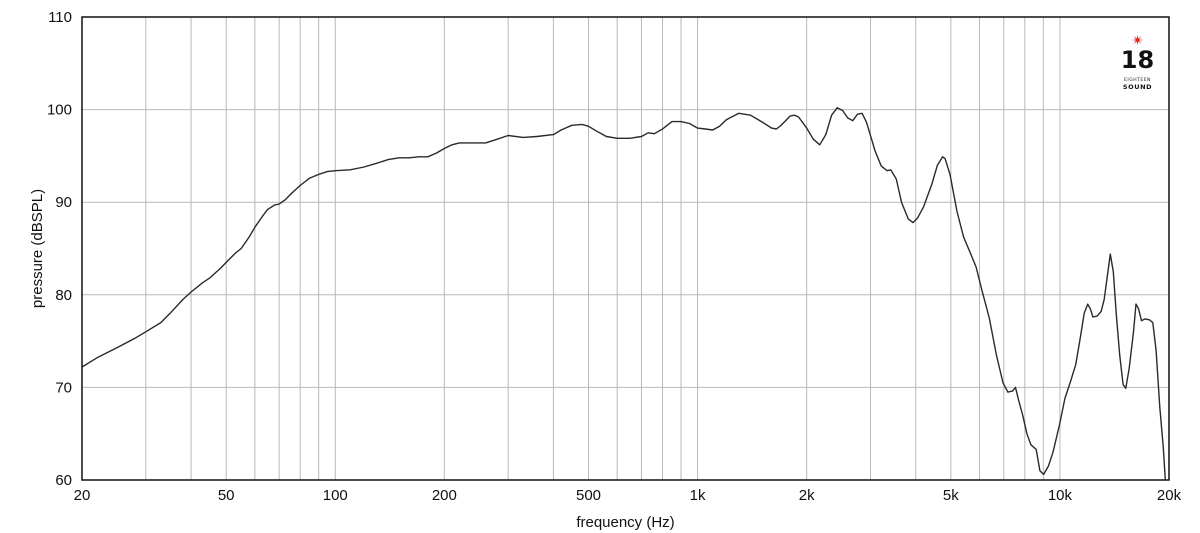 The image size is (1200, 533). What do you see at coordinates (63, 202) in the screenshot?
I see `y-tick-label: 90` at bounding box center [63, 202].